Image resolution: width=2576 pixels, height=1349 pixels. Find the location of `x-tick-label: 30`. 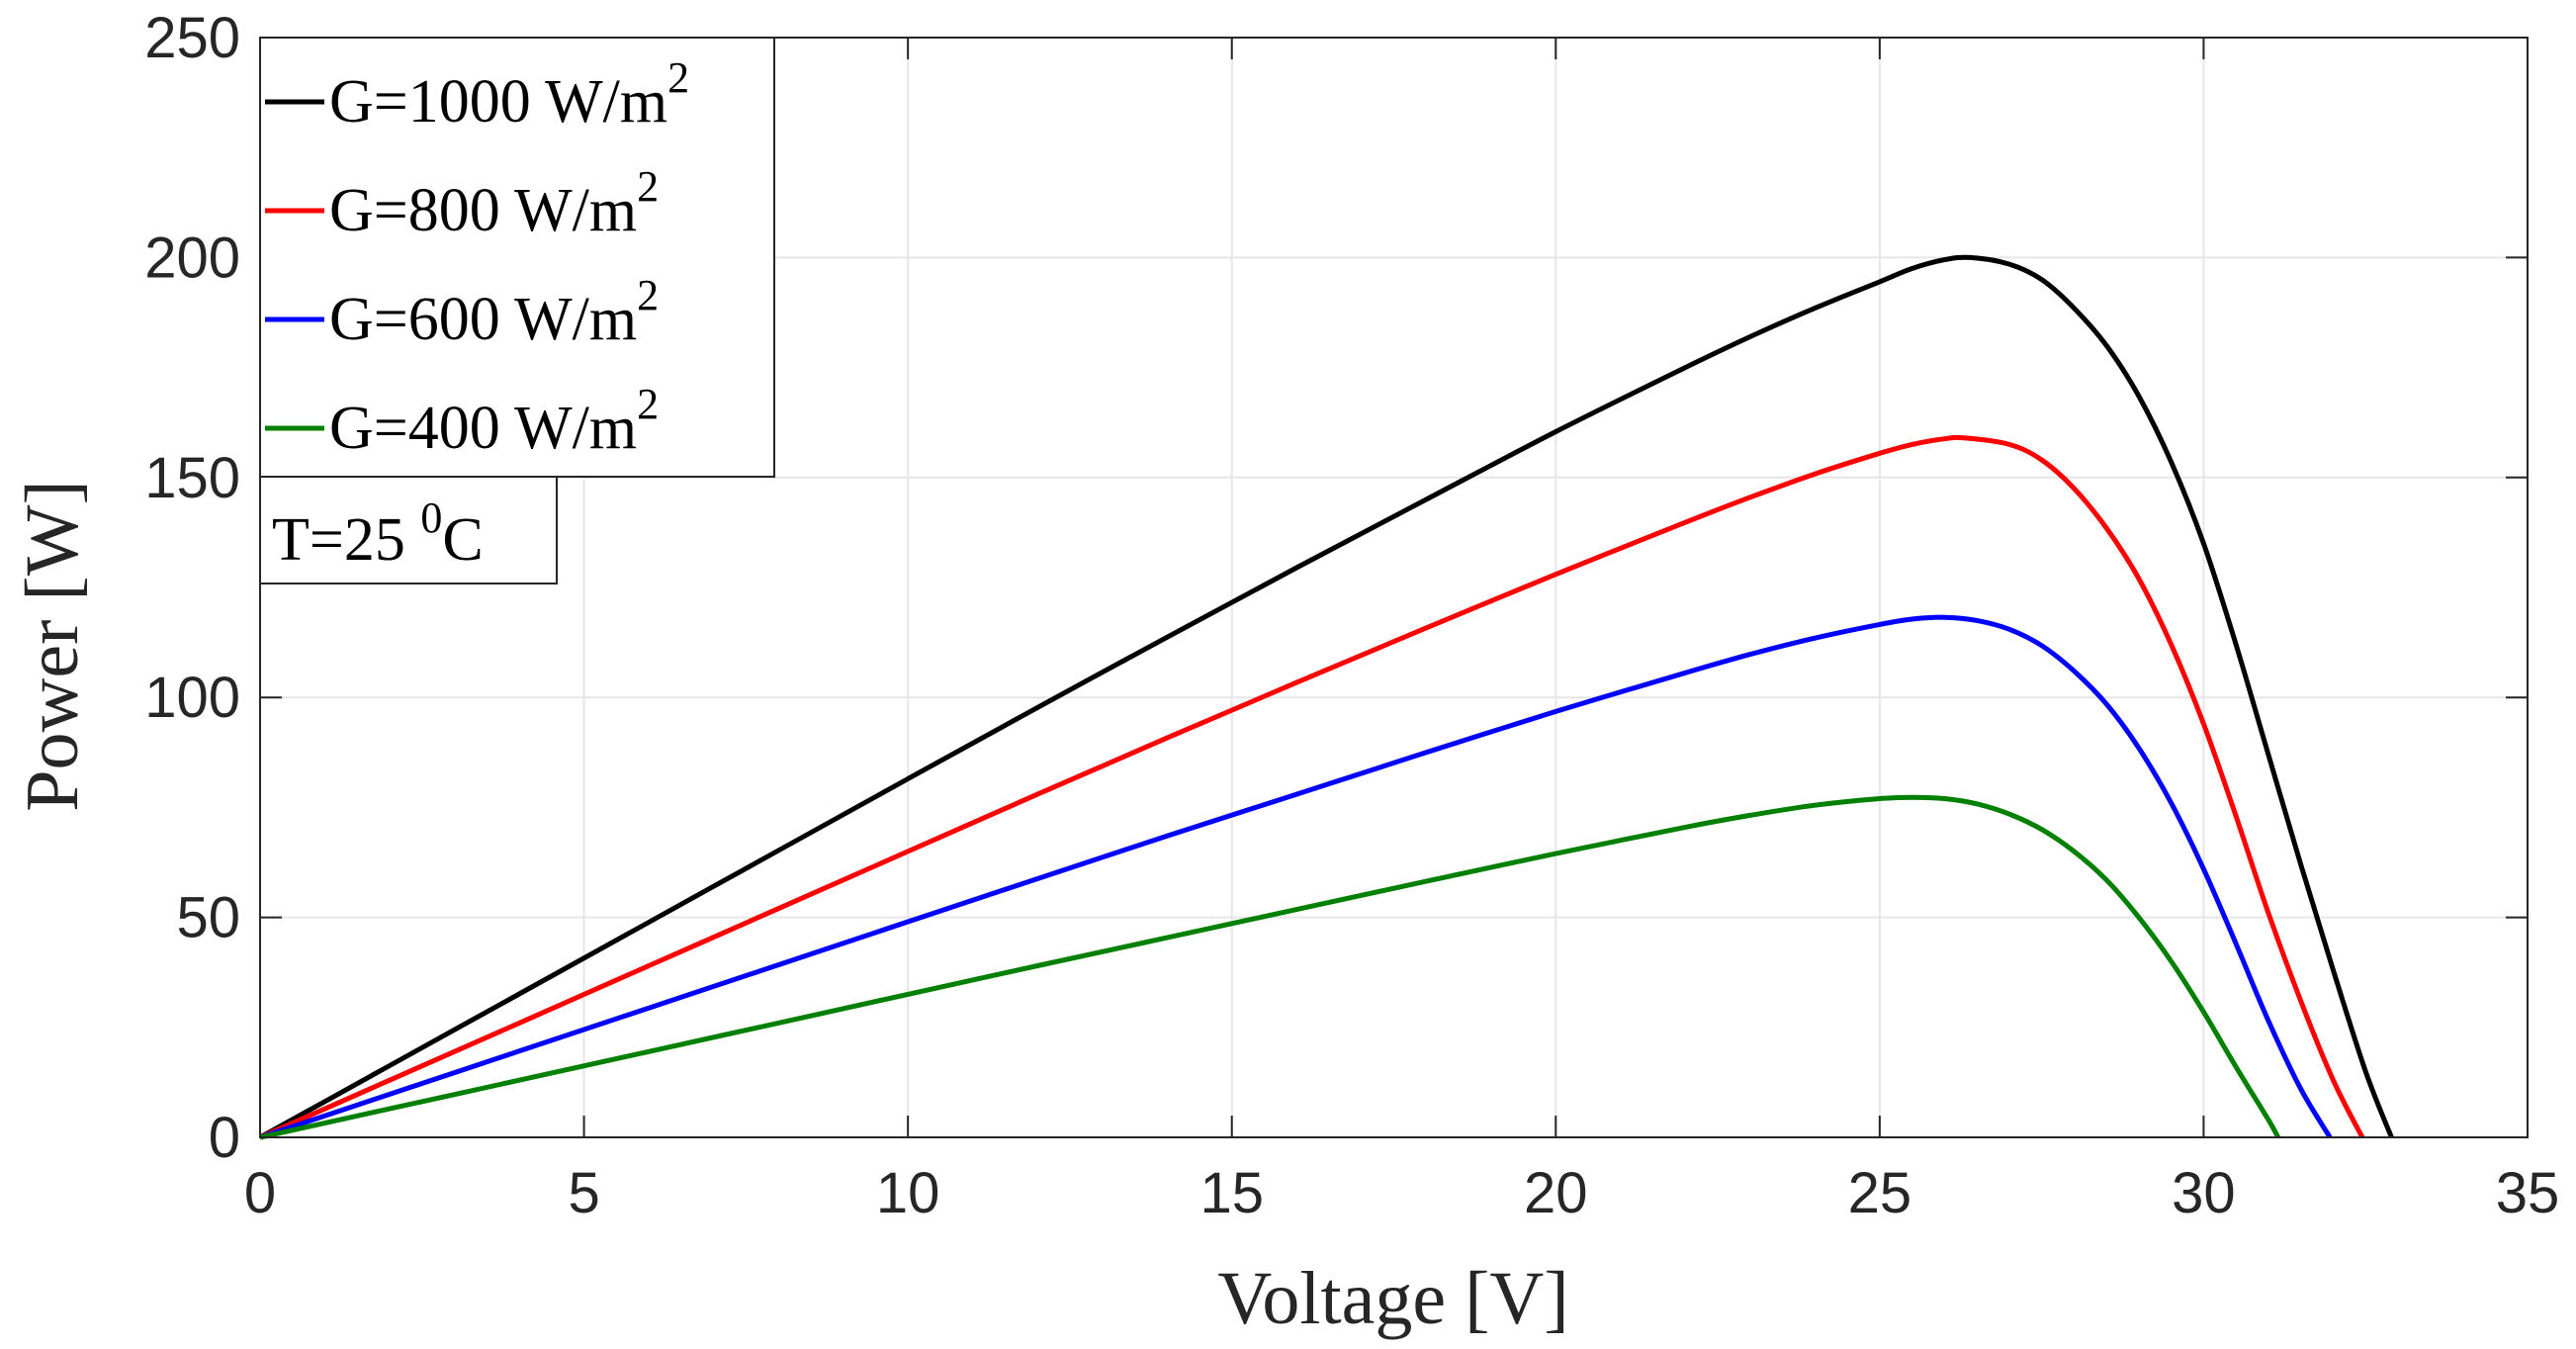

x-tick-label: 30 is located at coordinates (2204, 1193).